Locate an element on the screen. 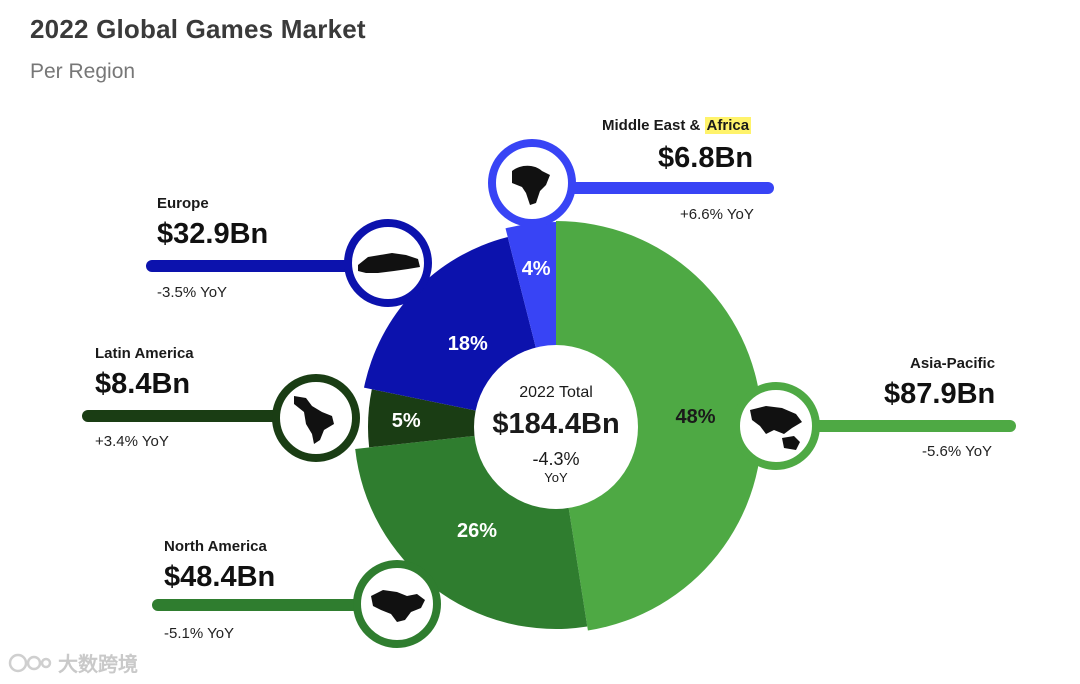  region-name-mea-prefix: Middle East & is located at coordinates (653, 125).